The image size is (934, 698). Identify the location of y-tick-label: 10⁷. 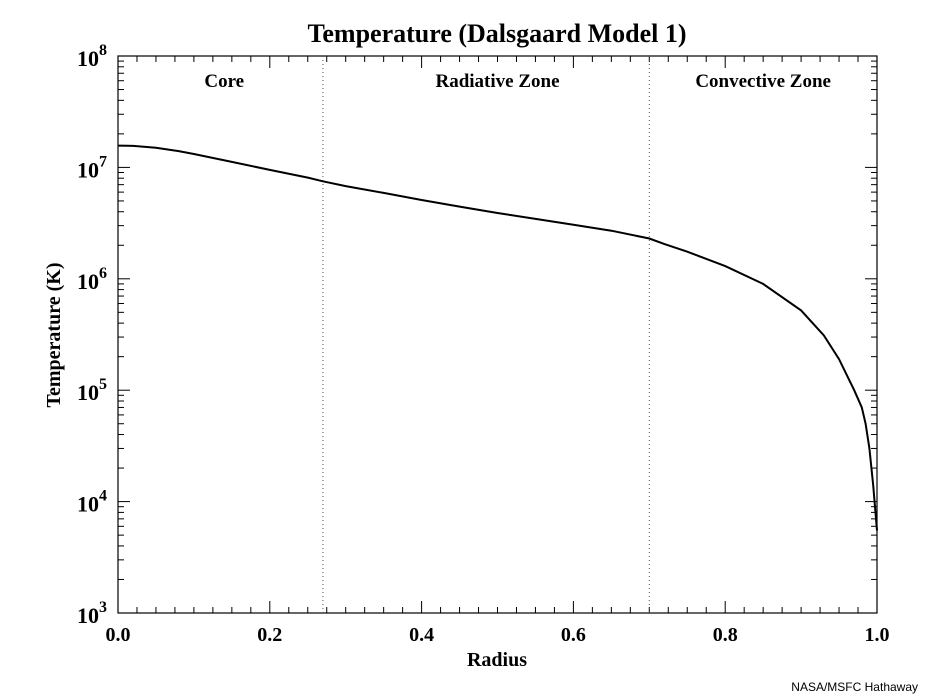
(92, 167).